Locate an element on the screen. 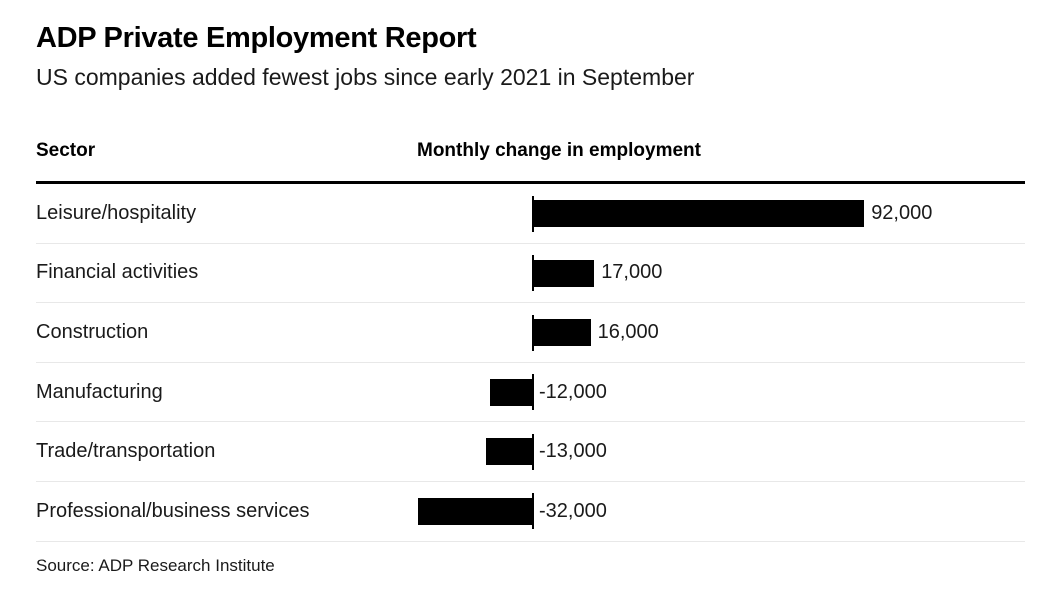  table-row: Manufacturing -12,000 is located at coordinates (530, 393).